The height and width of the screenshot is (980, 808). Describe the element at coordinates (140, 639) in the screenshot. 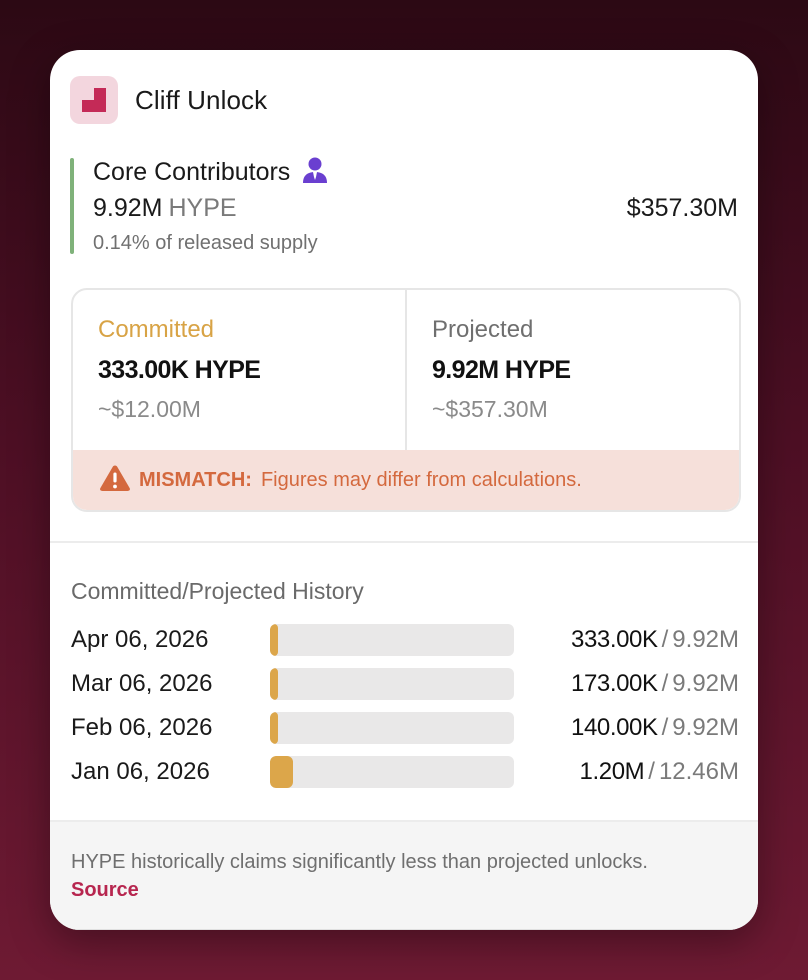

I see `history-date: Apr 06, 2026` at that location.